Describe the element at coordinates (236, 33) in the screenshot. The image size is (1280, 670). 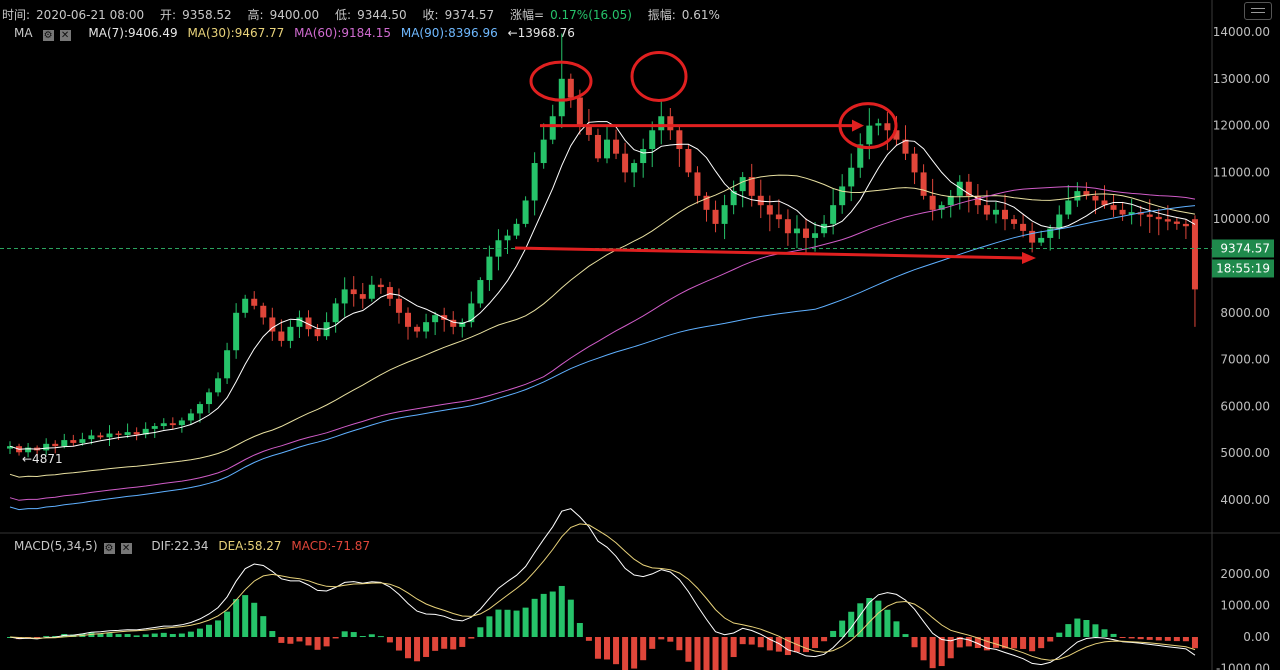
I see `ma30-value: MA(30):9467.77` at that location.